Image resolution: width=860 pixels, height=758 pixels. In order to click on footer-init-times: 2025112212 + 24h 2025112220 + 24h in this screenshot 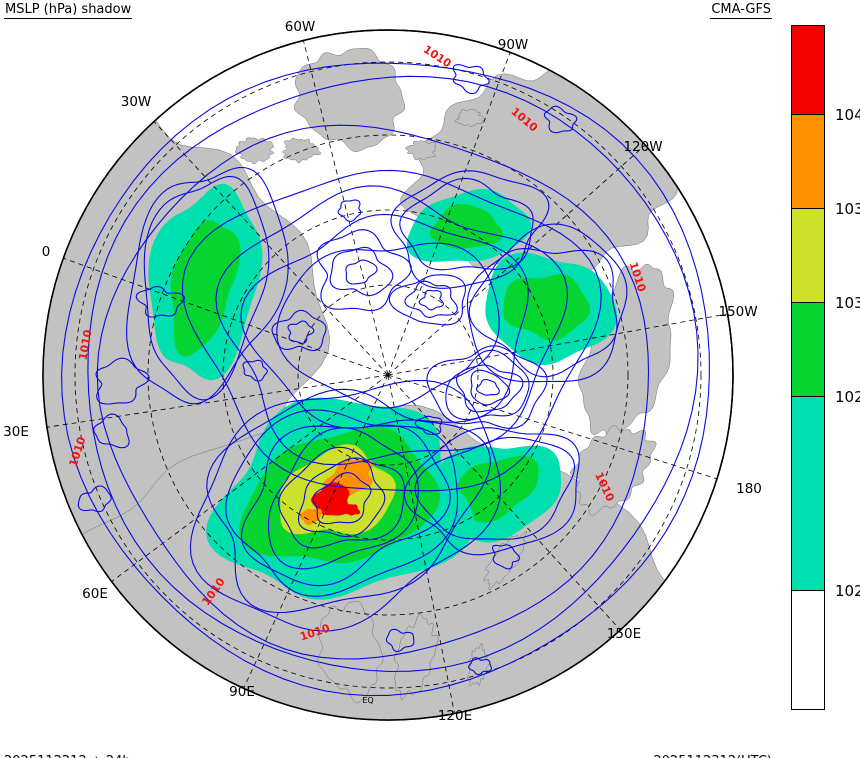, I will do `click(67, 740)`.